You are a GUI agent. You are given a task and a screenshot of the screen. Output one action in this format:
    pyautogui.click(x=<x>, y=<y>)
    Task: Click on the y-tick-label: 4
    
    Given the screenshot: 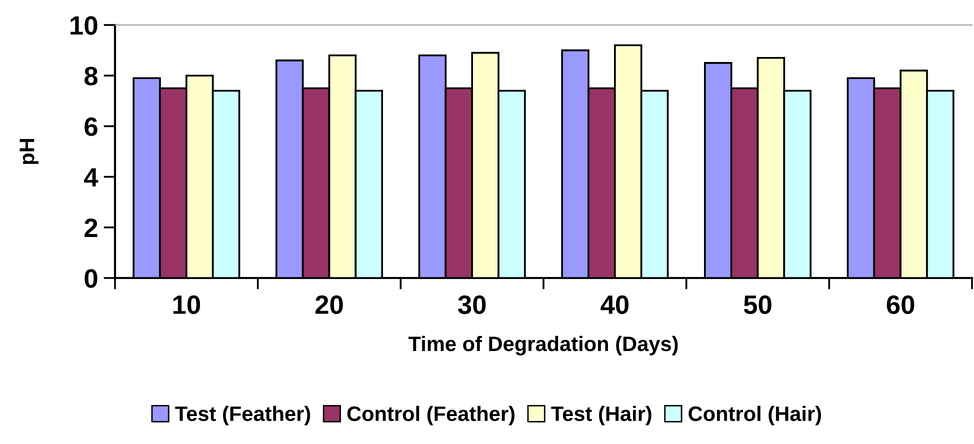 What is the action you would take?
    pyautogui.click(x=91, y=177)
    